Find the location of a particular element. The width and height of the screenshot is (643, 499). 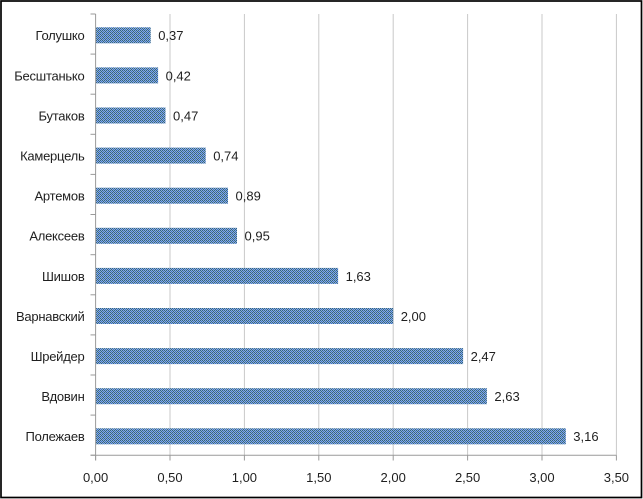

svg-text: 0,47 is located at coordinates (185, 115).